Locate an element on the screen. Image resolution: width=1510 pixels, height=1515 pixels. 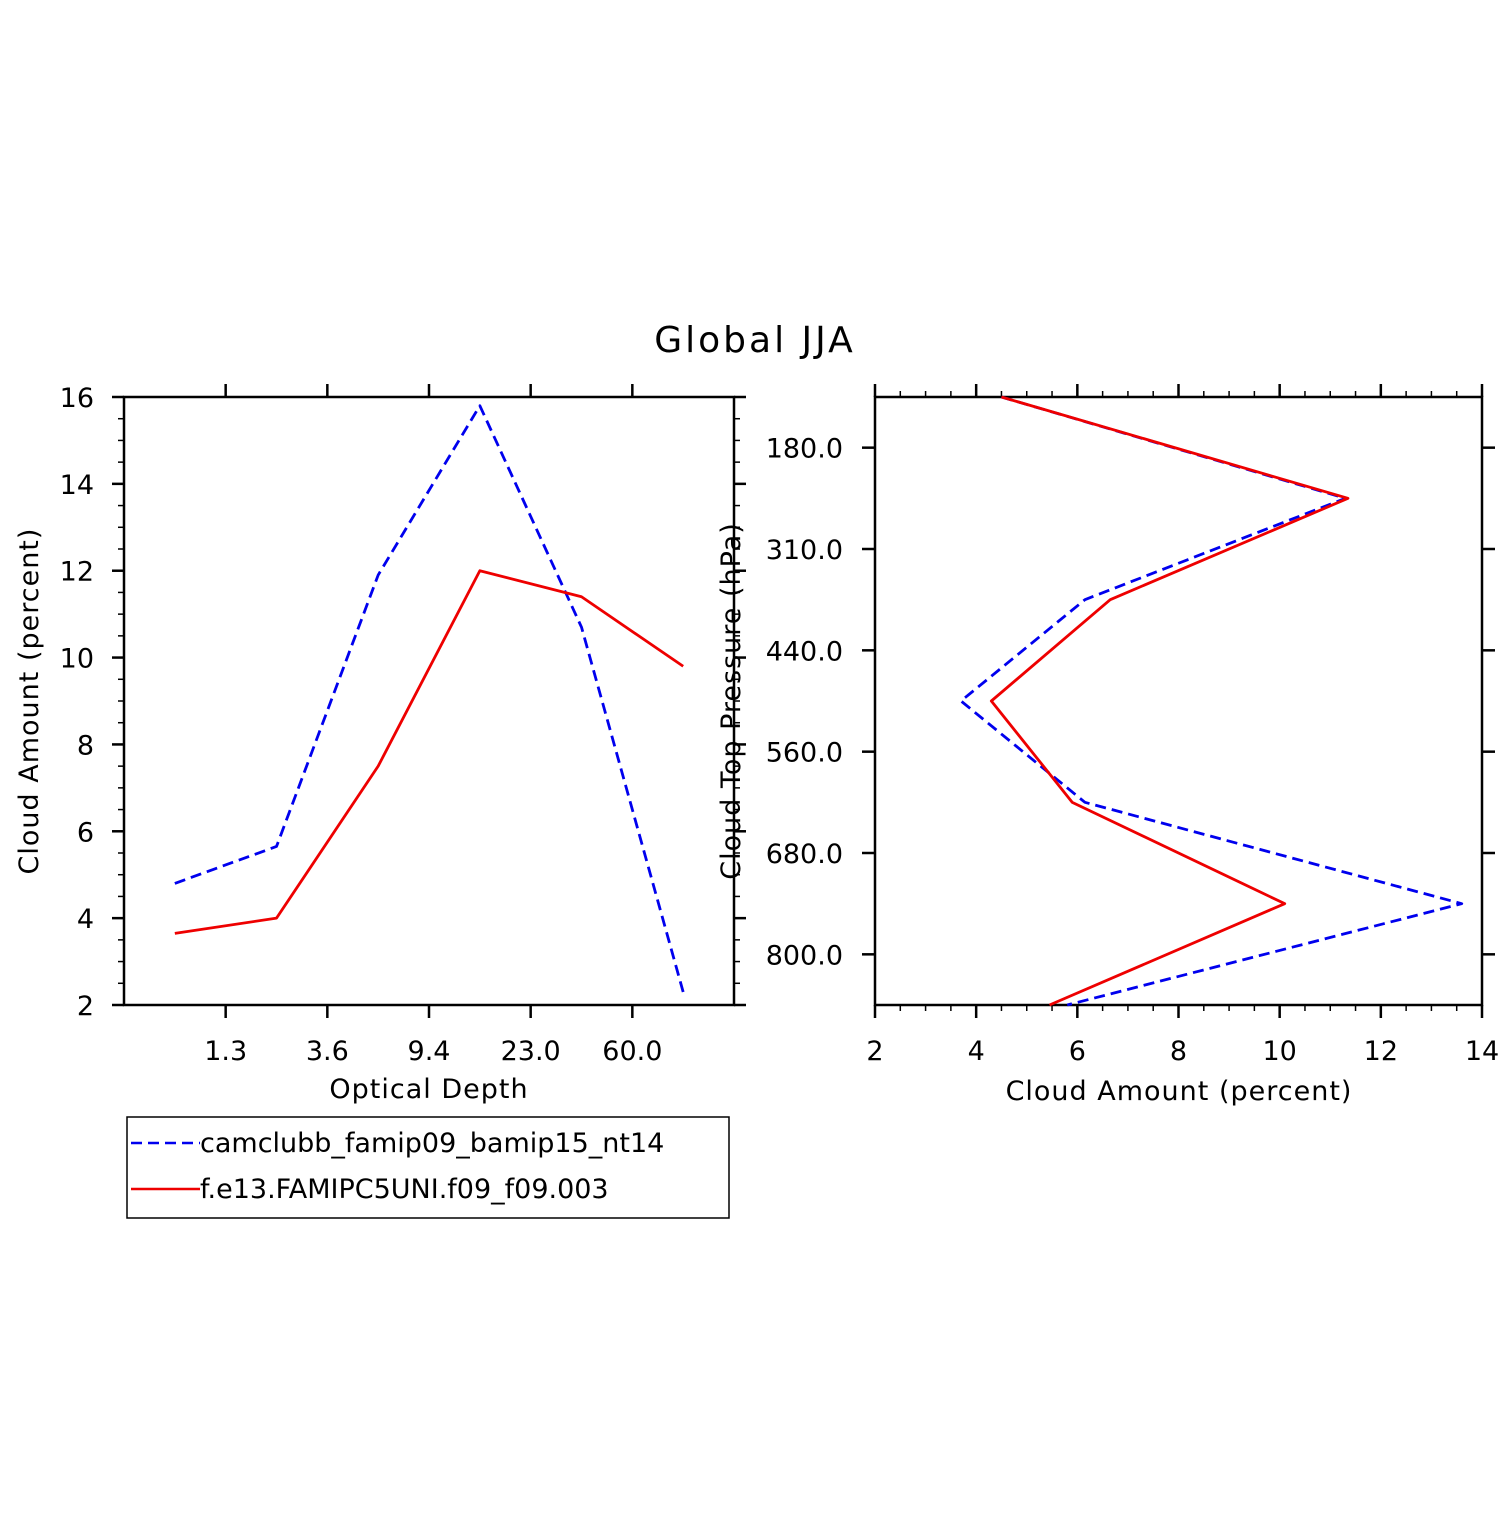
left-x-tick-label: 1.3 is located at coordinates (225, 1051).